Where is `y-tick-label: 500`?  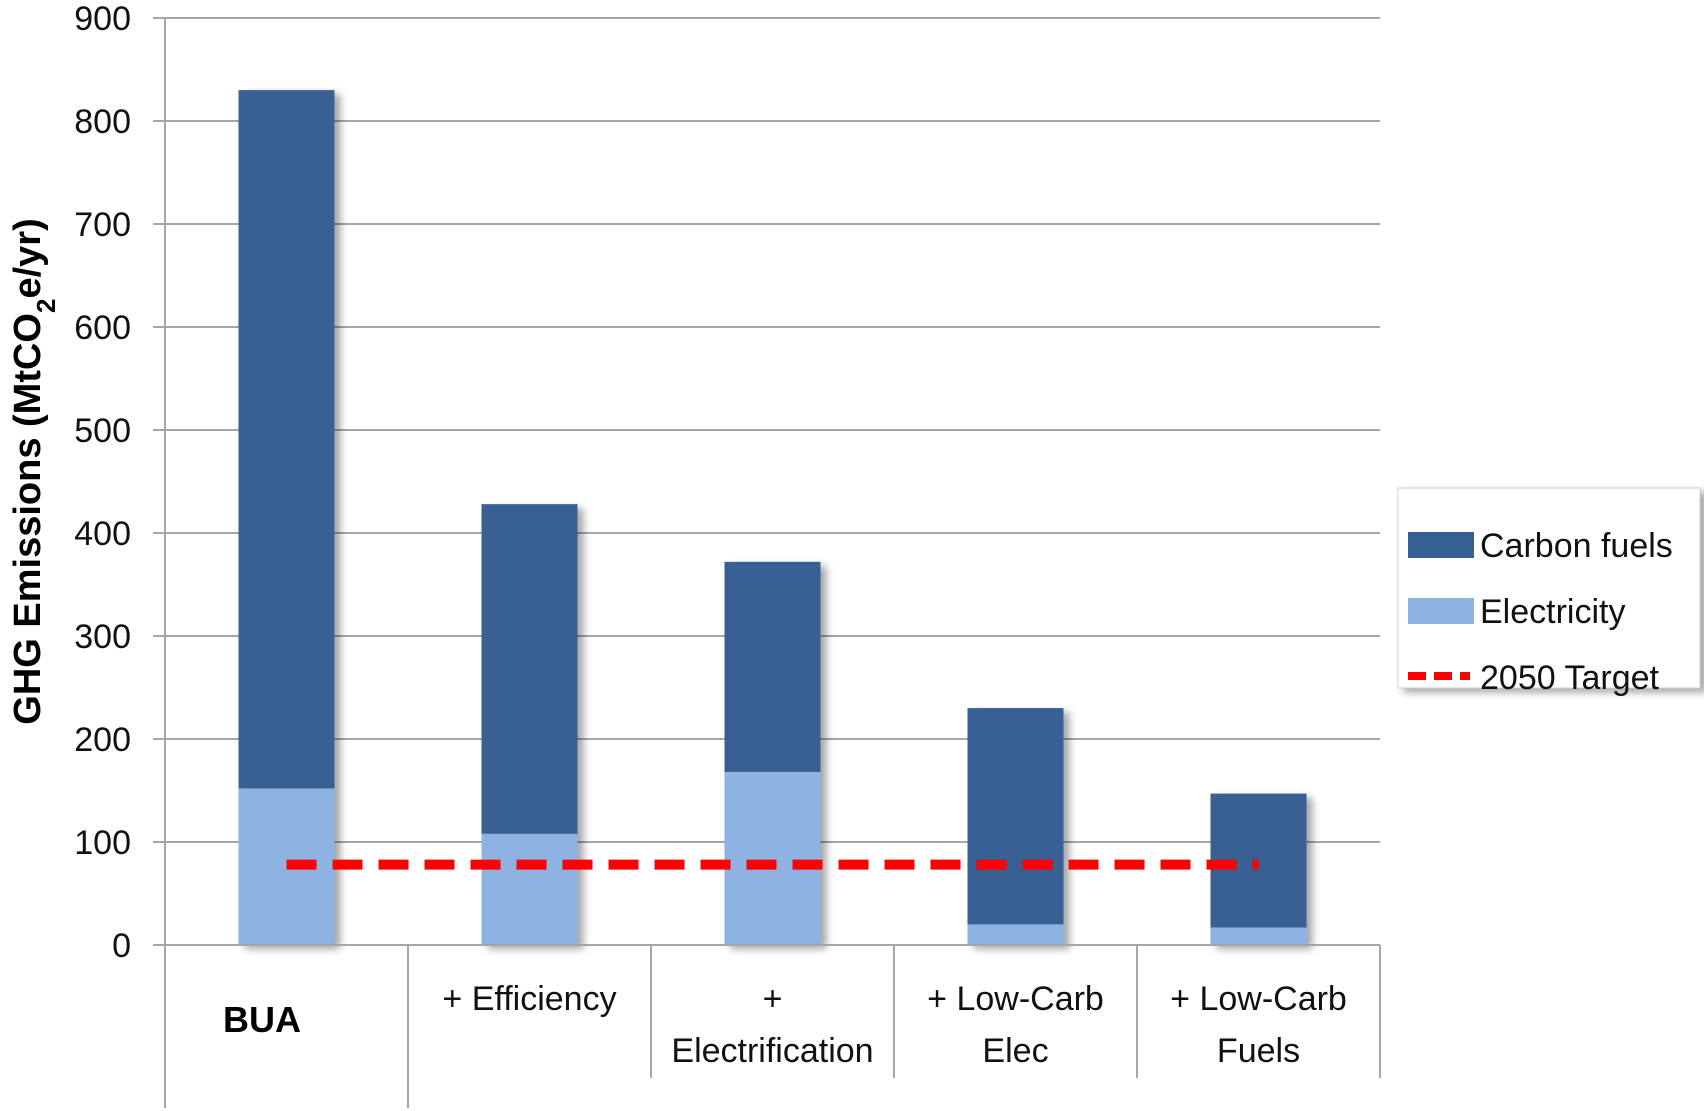 y-tick-label: 500 is located at coordinates (102, 431).